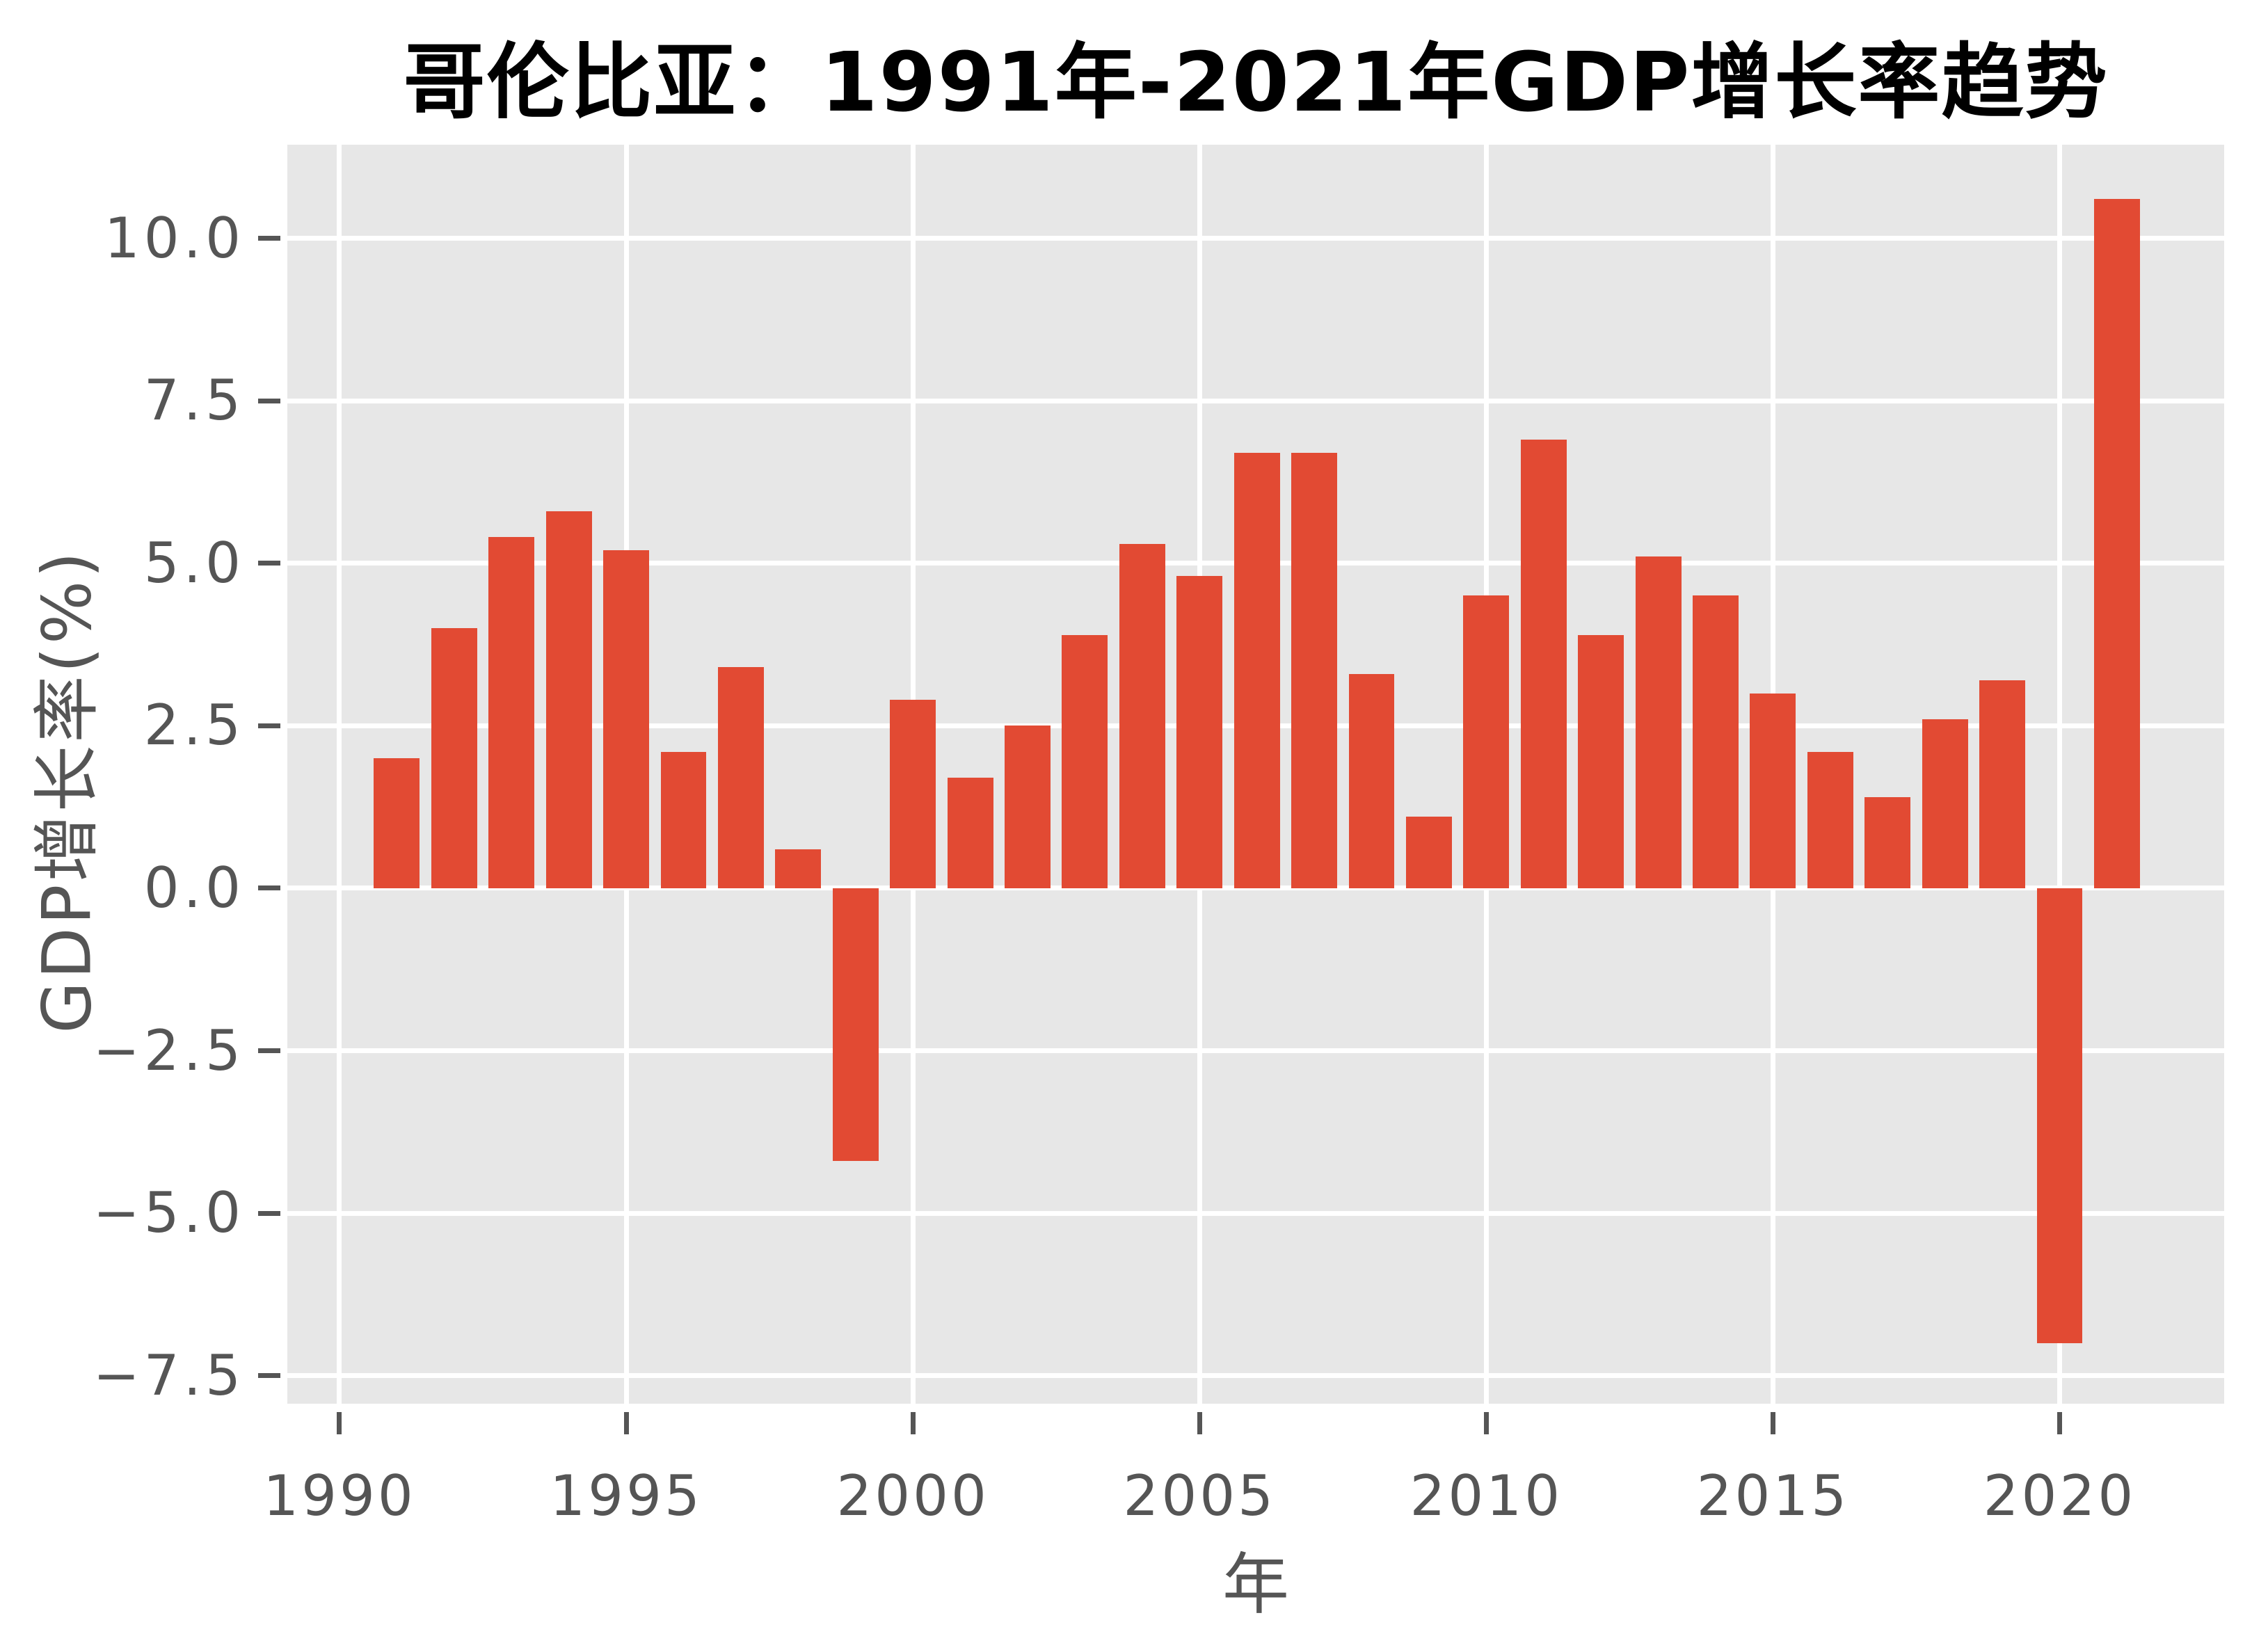  What do you see at coordinates (855, 1025) in the screenshot?
I see `bar-1999` at bounding box center [855, 1025].